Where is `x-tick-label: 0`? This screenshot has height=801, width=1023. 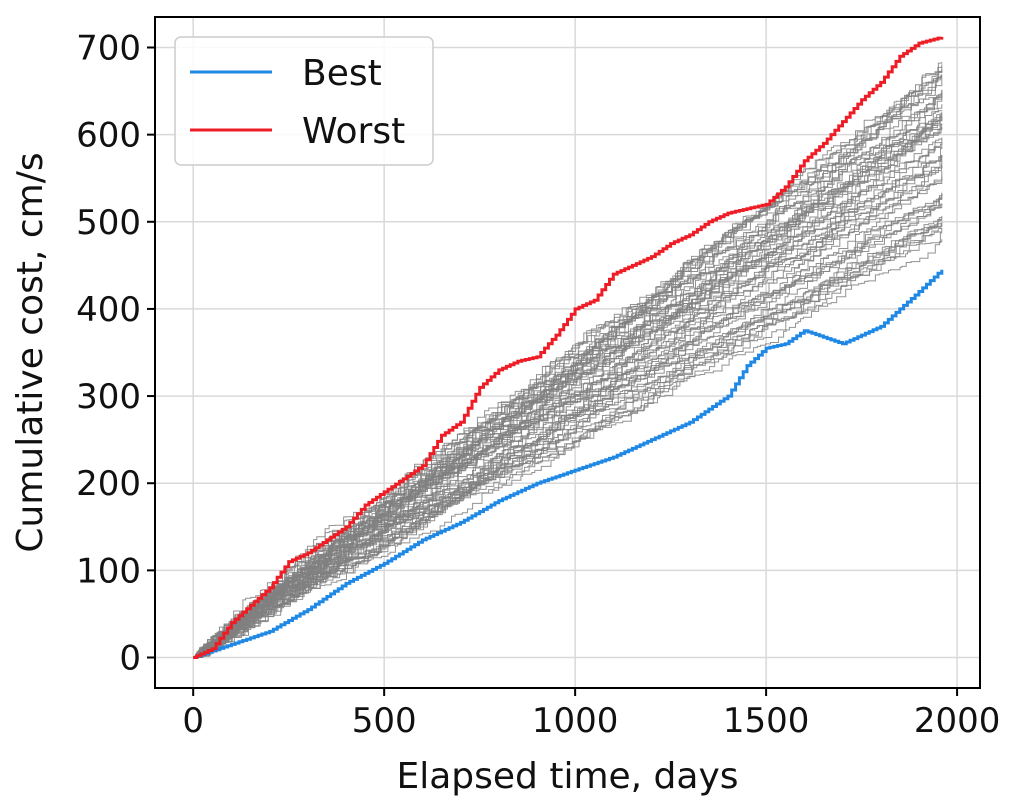 x-tick-label: 0 is located at coordinates (193, 721).